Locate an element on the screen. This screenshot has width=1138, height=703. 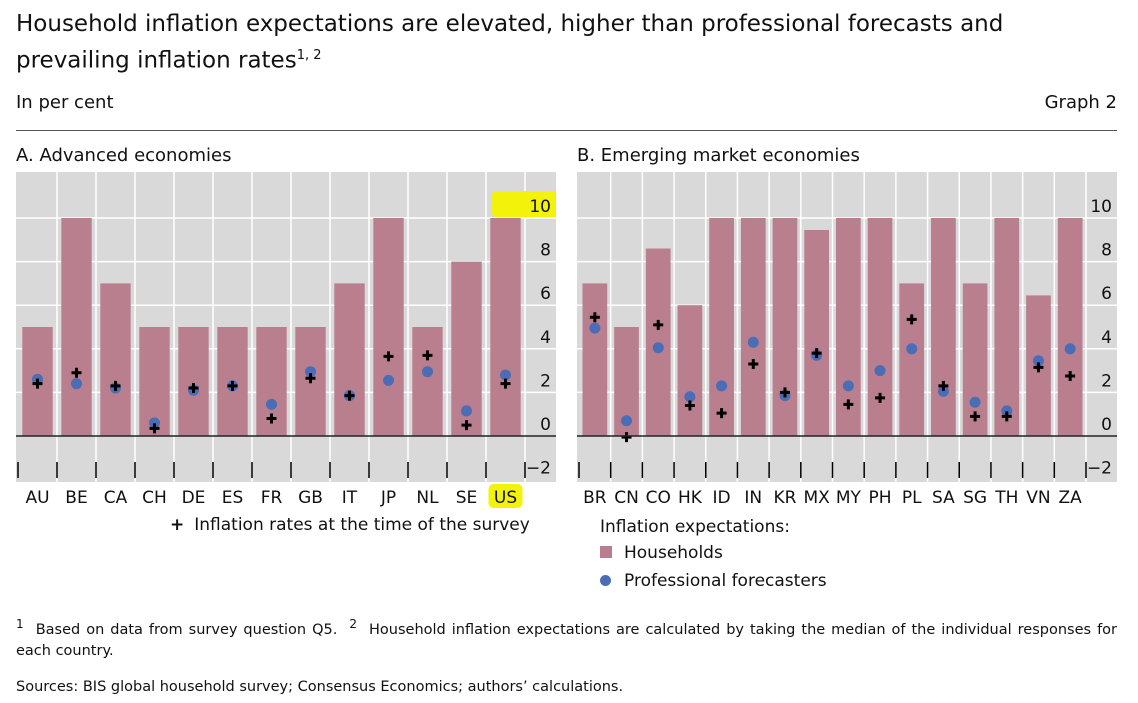
x-tick-label-es: ES is located at coordinates (233, 498).